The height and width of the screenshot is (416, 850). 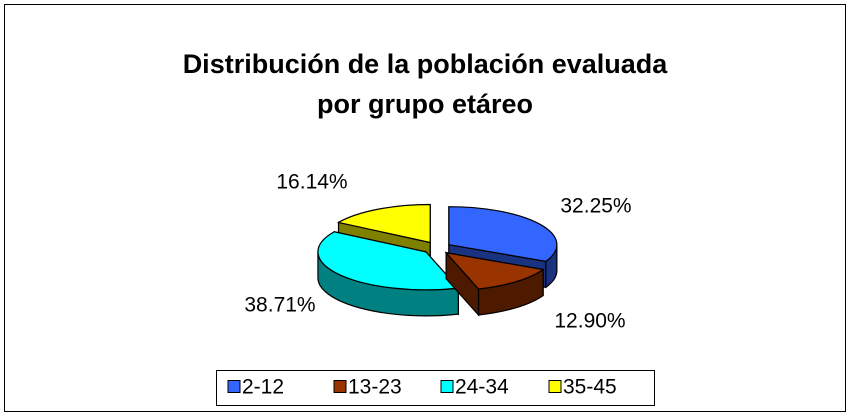 What do you see at coordinates (426, 64) in the screenshot?
I see `chart-title: Distribución de la población evaluada` at bounding box center [426, 64].